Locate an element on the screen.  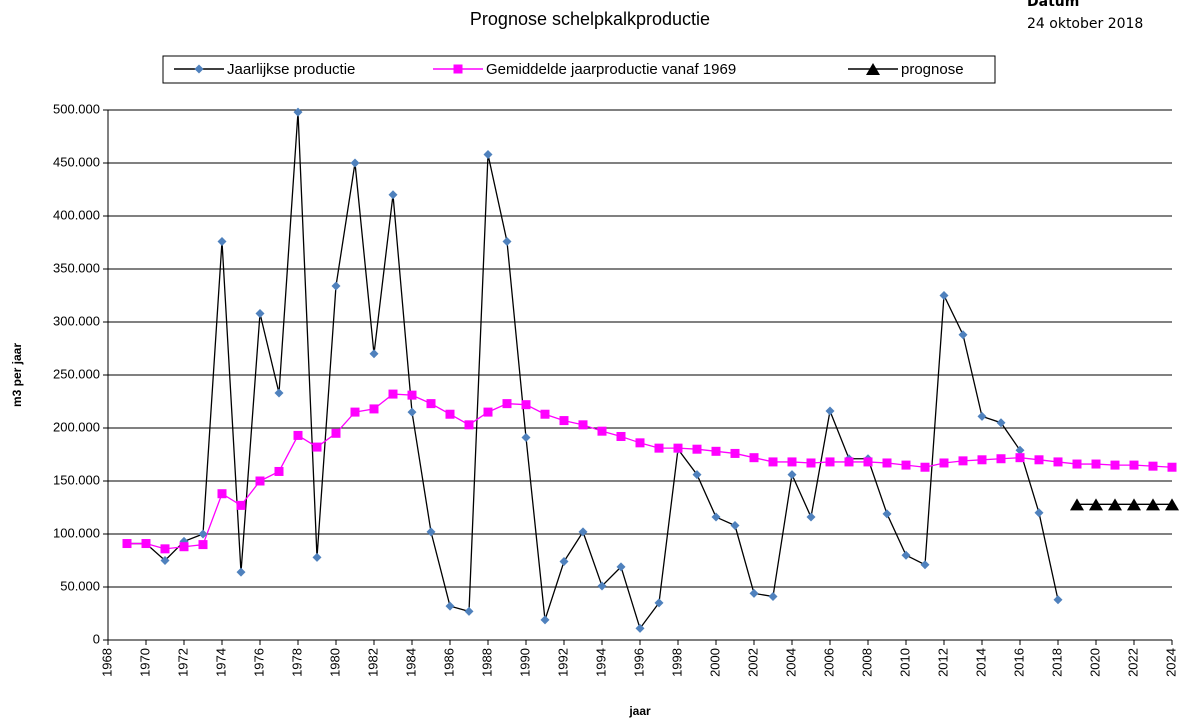
x-tick-label: 1972 is located at coordinates (182, 662).